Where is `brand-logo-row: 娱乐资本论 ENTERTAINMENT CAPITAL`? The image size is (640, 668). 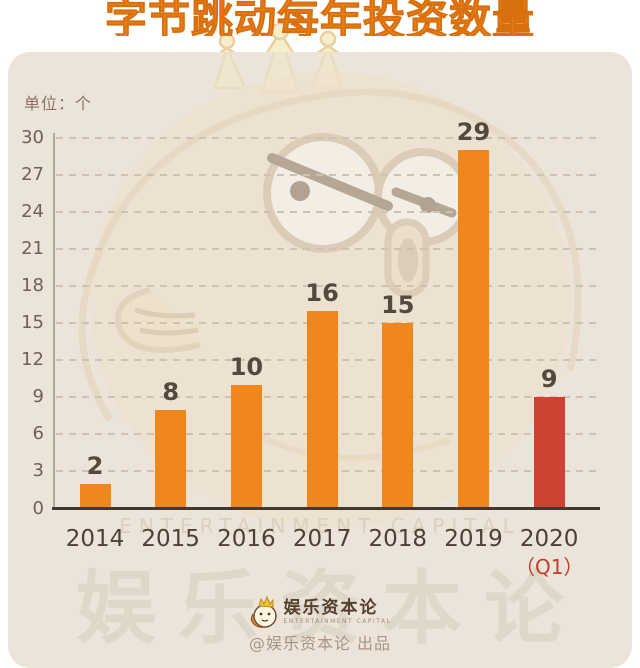
brand-logo-row: 娱乐资本论 ENTERTAINMENT CAPITAL is located at coordinates (320, 612).